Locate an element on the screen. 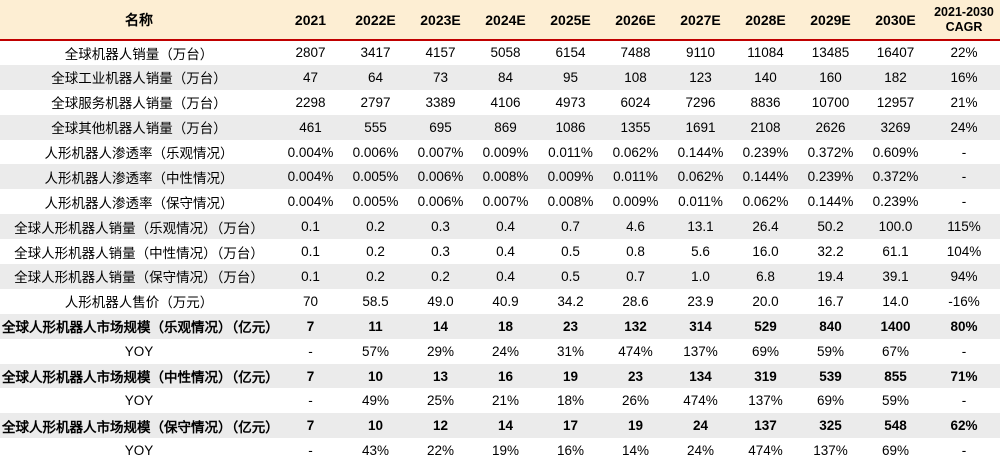 The image size is (1000, 466). cagr-cell: 21% is located at coordinates (964, 102).